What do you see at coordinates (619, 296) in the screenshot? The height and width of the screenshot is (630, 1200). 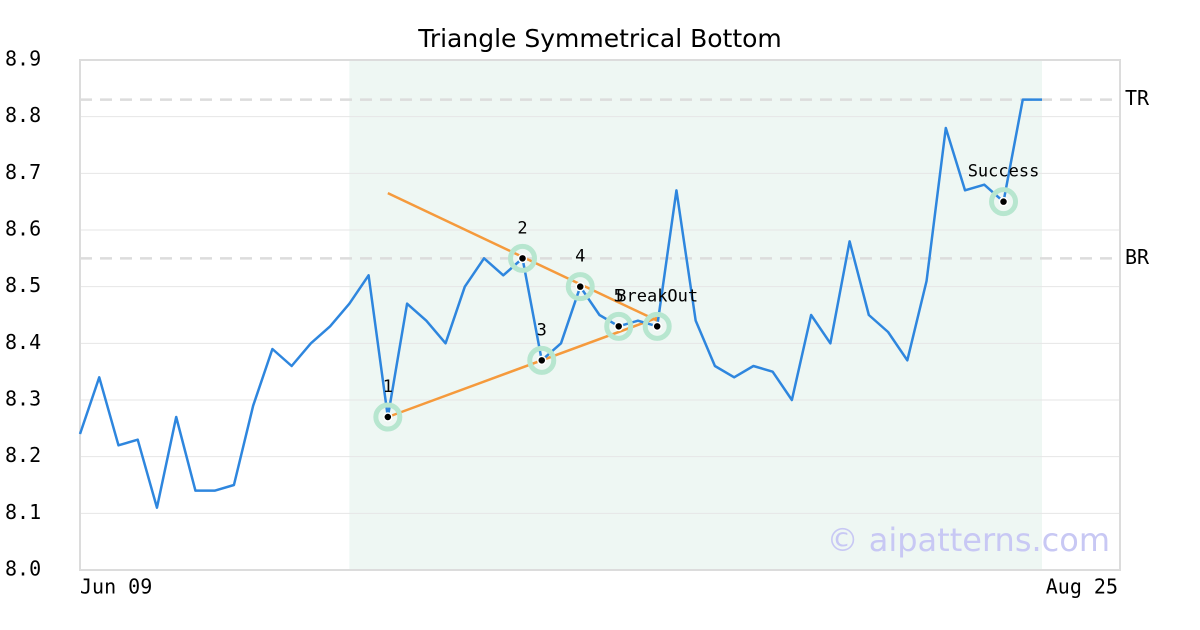 I see `point-label: 5` at bounding box center [619, 296].